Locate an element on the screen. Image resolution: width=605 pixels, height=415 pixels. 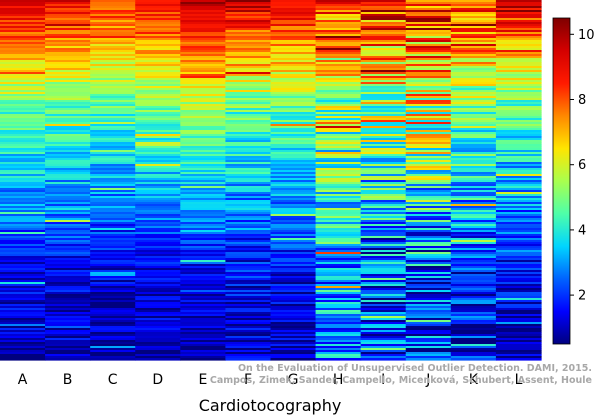
column-label-E: E is located at coordinates (202, 380).